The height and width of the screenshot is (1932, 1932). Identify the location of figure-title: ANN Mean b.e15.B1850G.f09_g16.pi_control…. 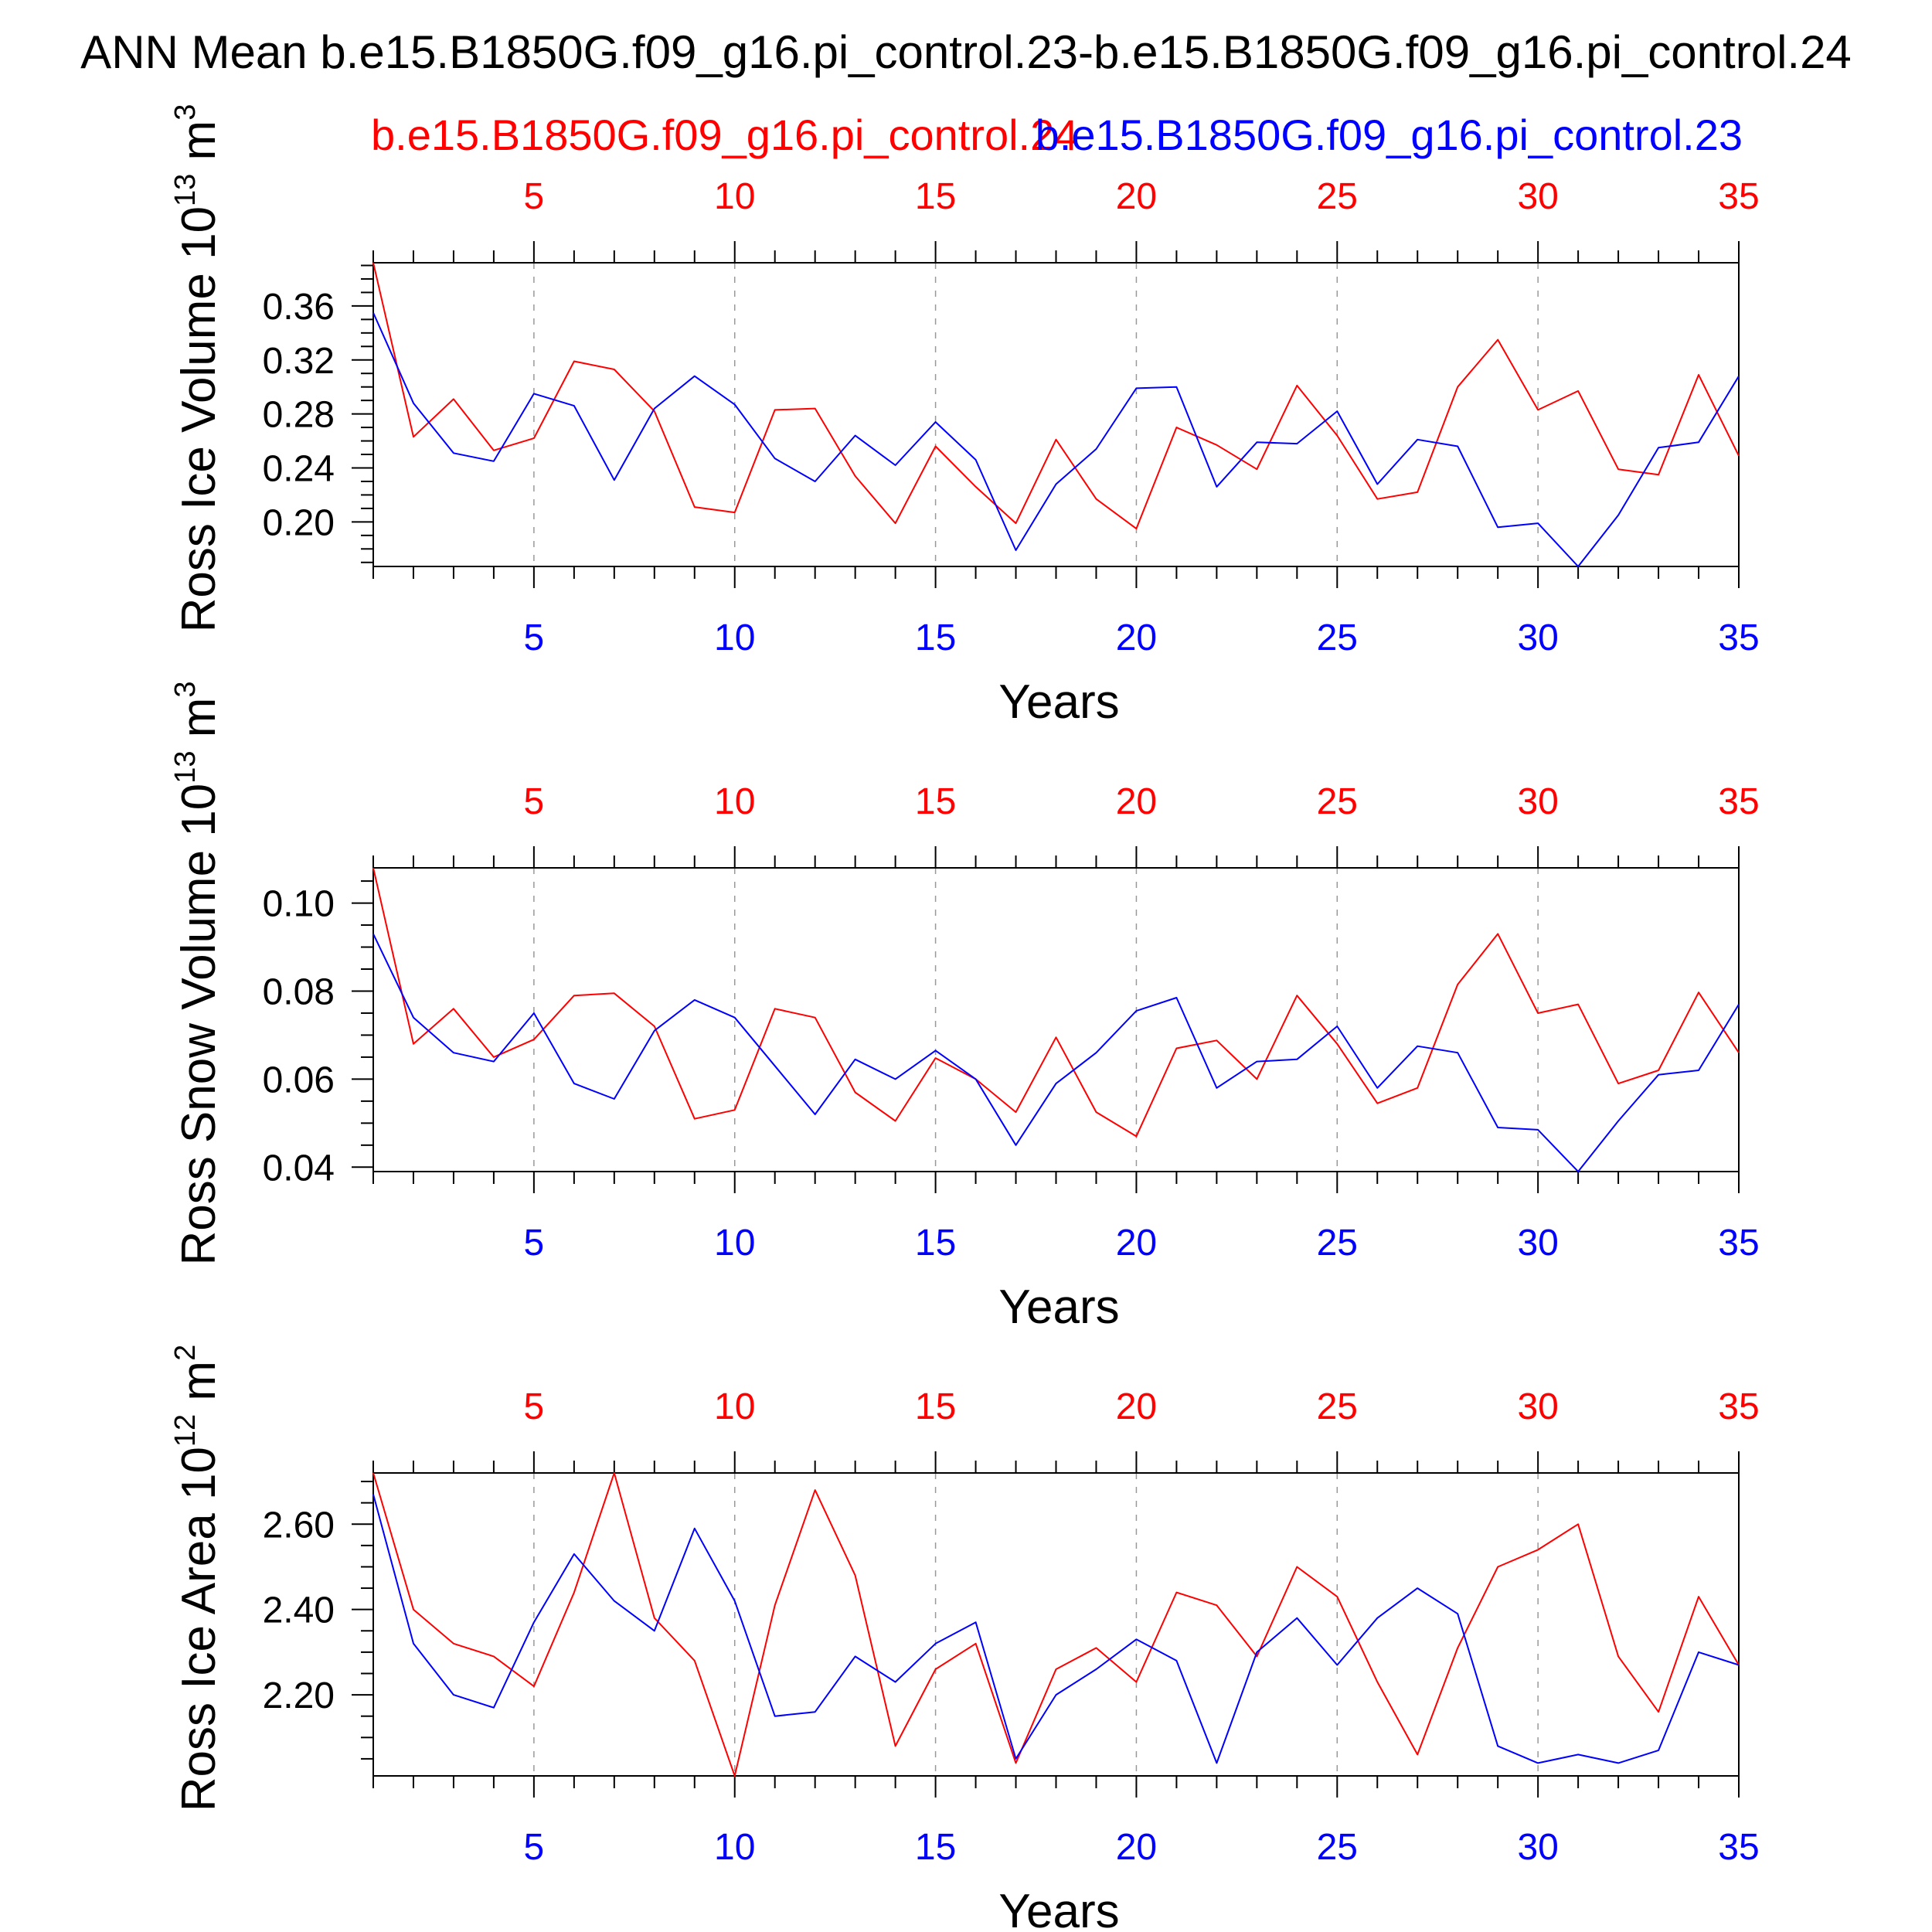
(966, 52).